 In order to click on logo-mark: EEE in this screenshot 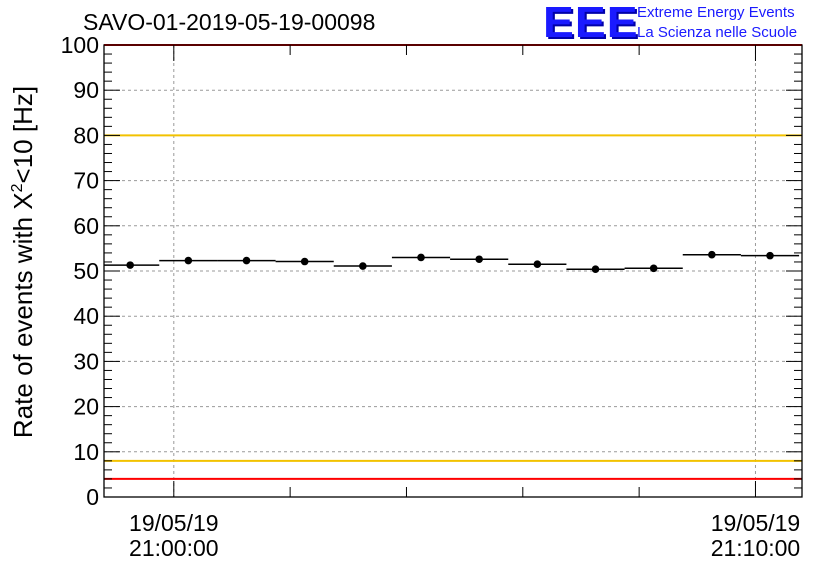, I will do `click(591, 23)`.